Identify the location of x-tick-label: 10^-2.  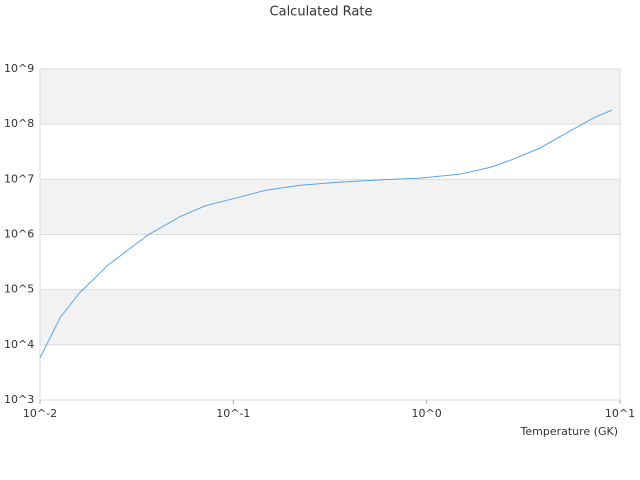
(40, 413).